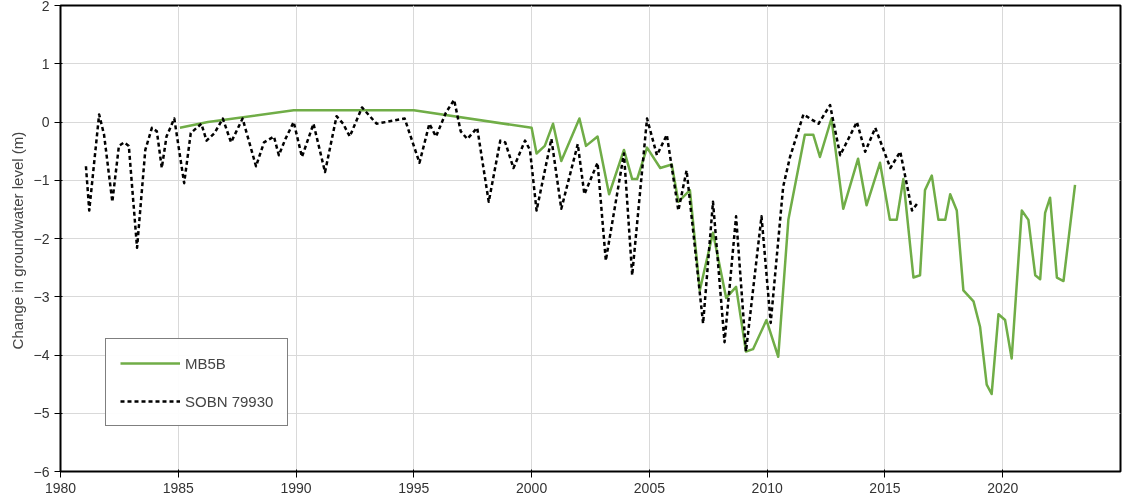 This screenshot has height=502, width=1142. I want to click on x-tick-label: 2005, so click(649, 487).